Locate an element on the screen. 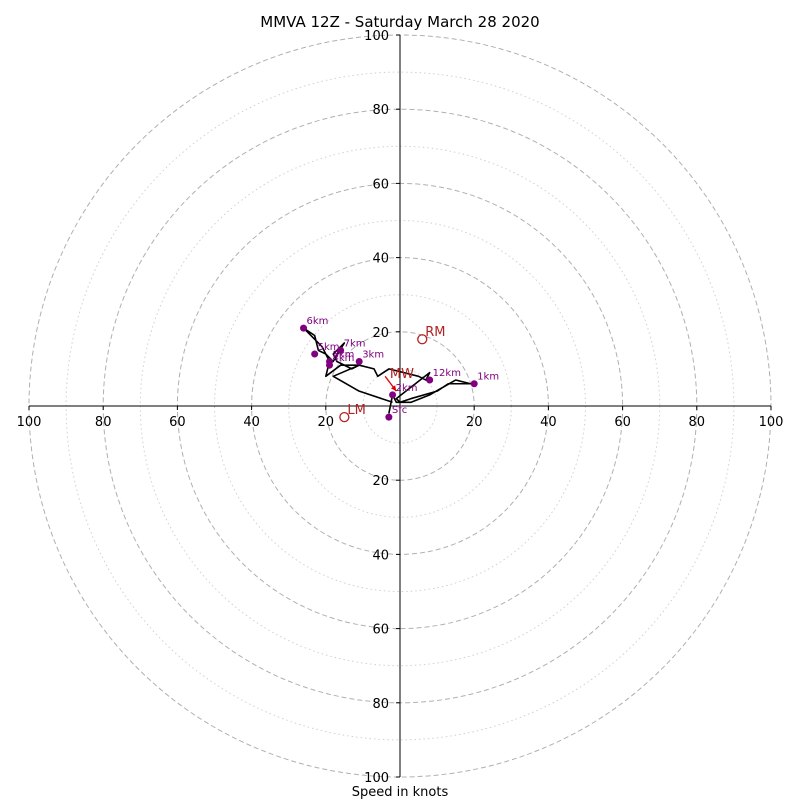 The image size is (800, 800). height-point-3km is located at coordinates (359, 361).